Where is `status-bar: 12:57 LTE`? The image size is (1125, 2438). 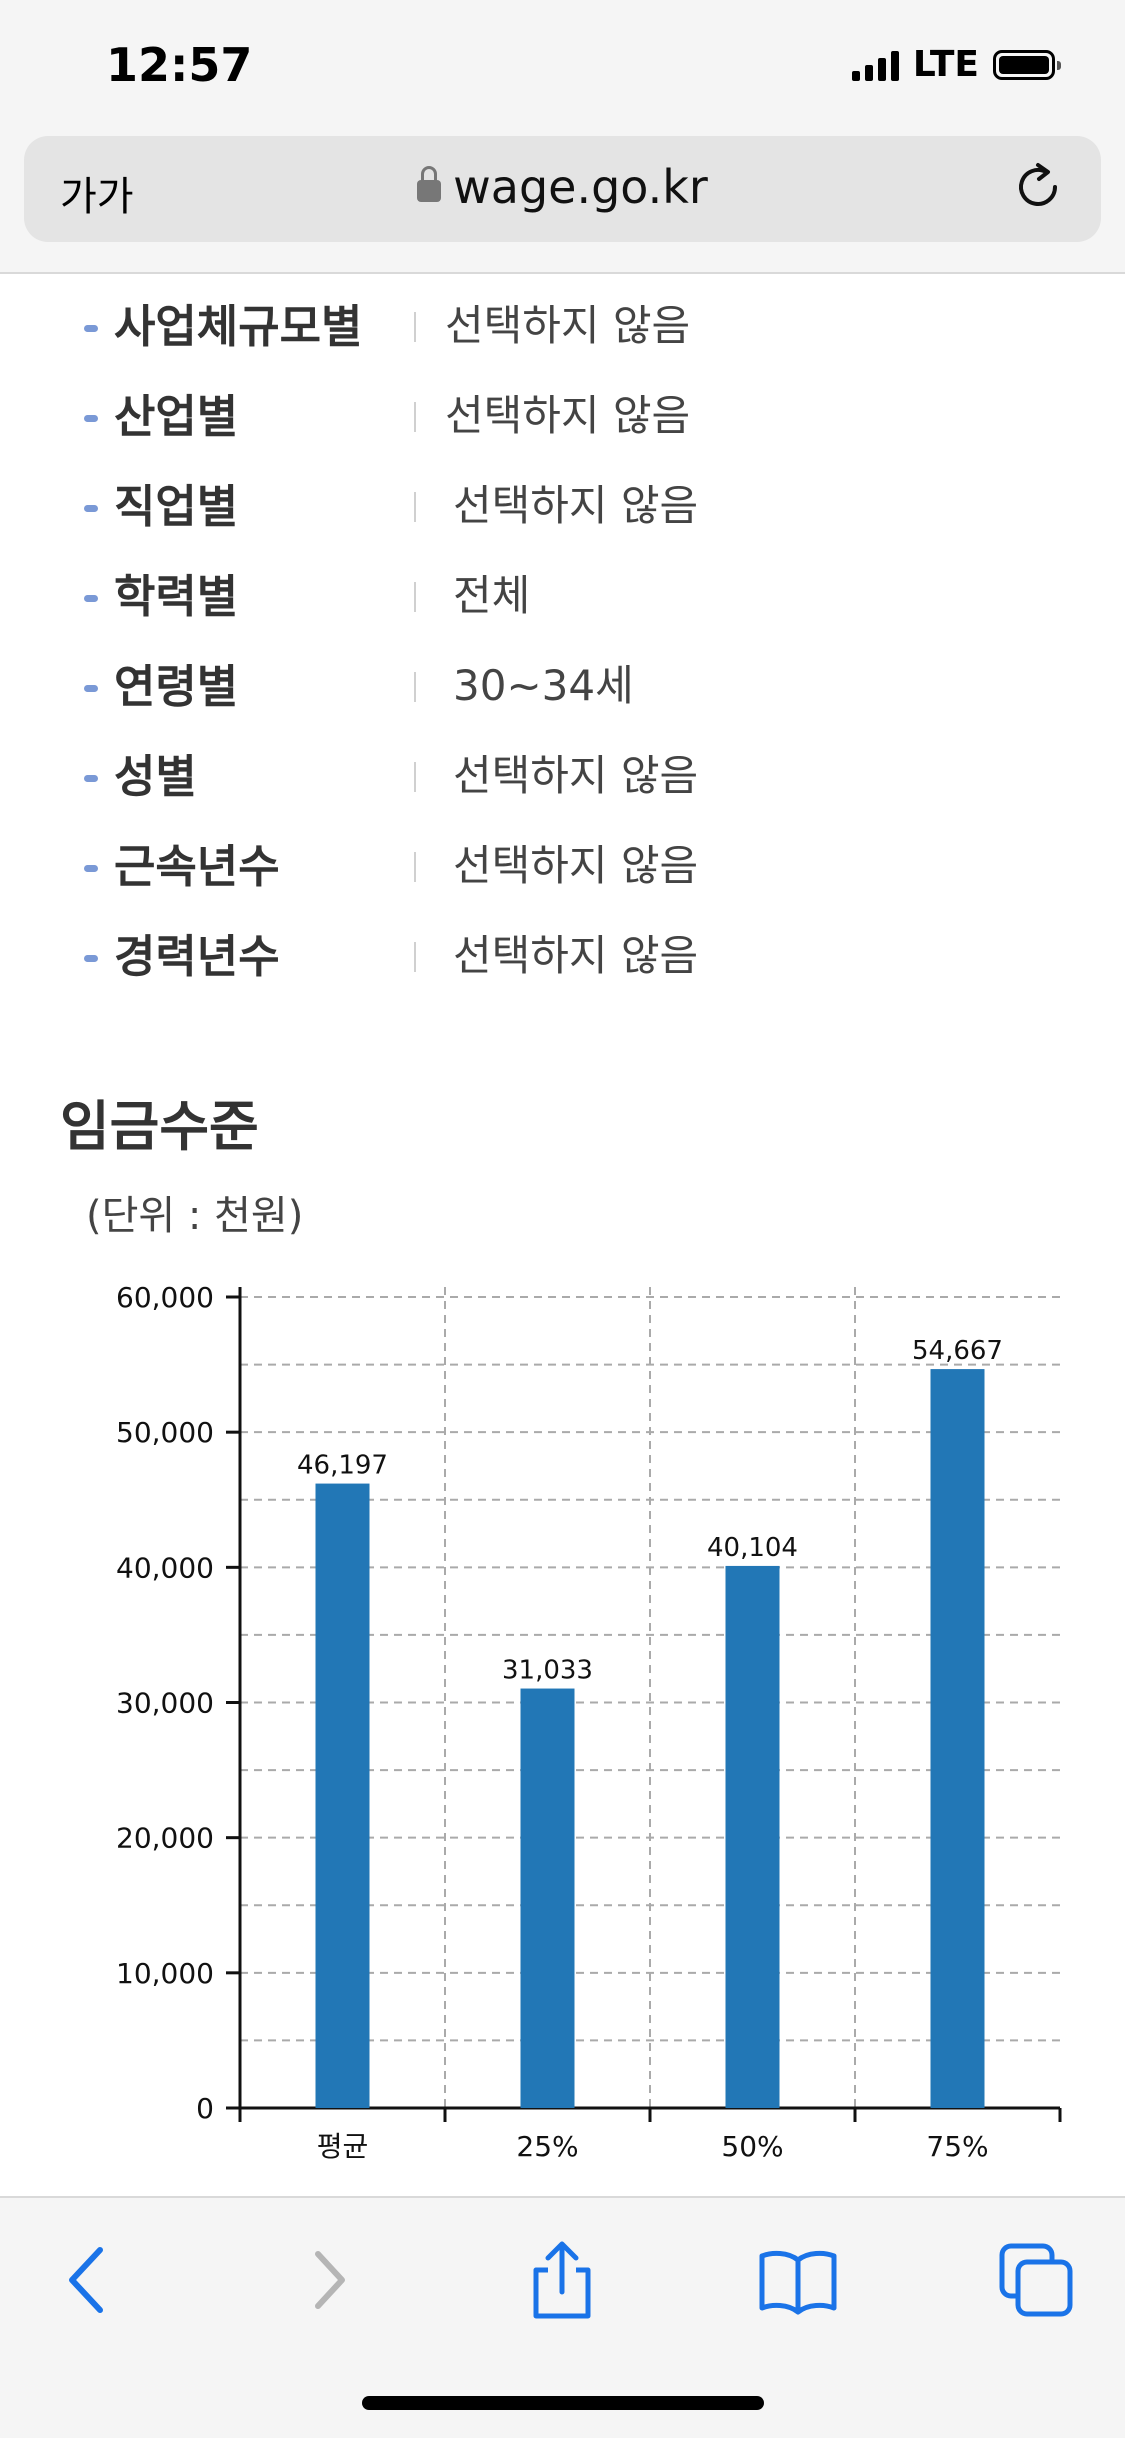
status-bar: 12:57 LTE is located at coordinates (562, 65).